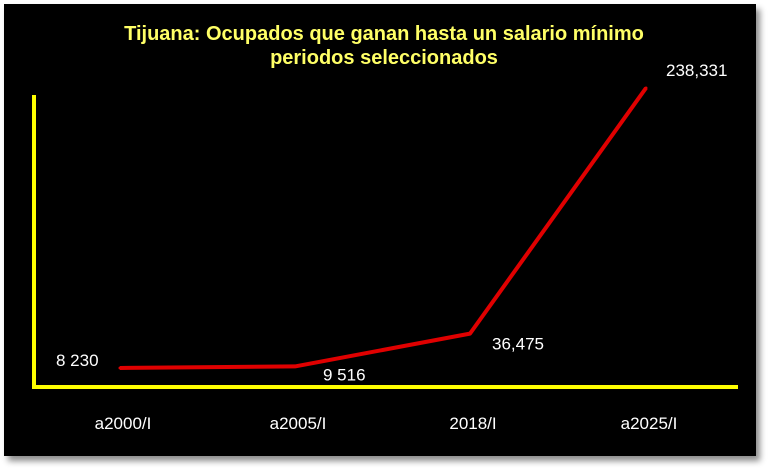  I want to click on x-tick-label: 2018/I, so click(472, 423).